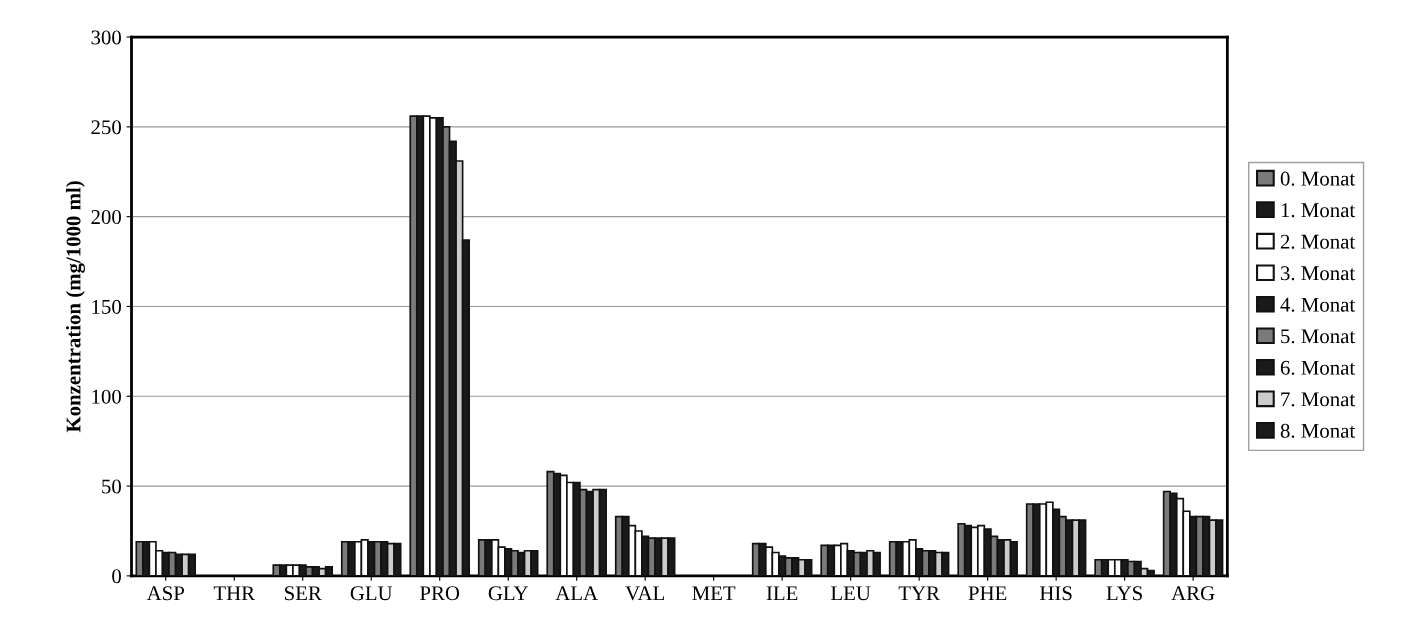 The height and width of the screenshot is (628, 1414). What do you see at coordinates (1318, 336) in the screenshot?
I see `legend-label: 5. Monat` at bounding box center [1318, 336].